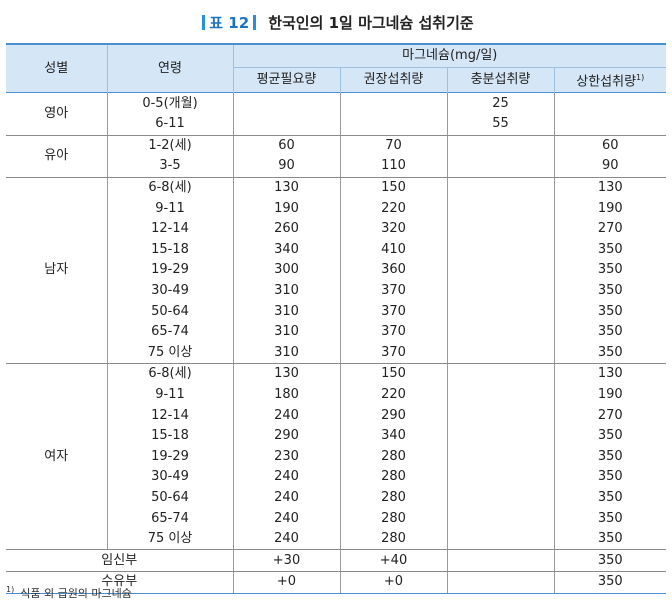 The width and height of the screenshot is (672, 607). What do you see at coordinates (229, 23) in the screenshot?
I see `table-number: 표 12` at bounding box center [229, 23].